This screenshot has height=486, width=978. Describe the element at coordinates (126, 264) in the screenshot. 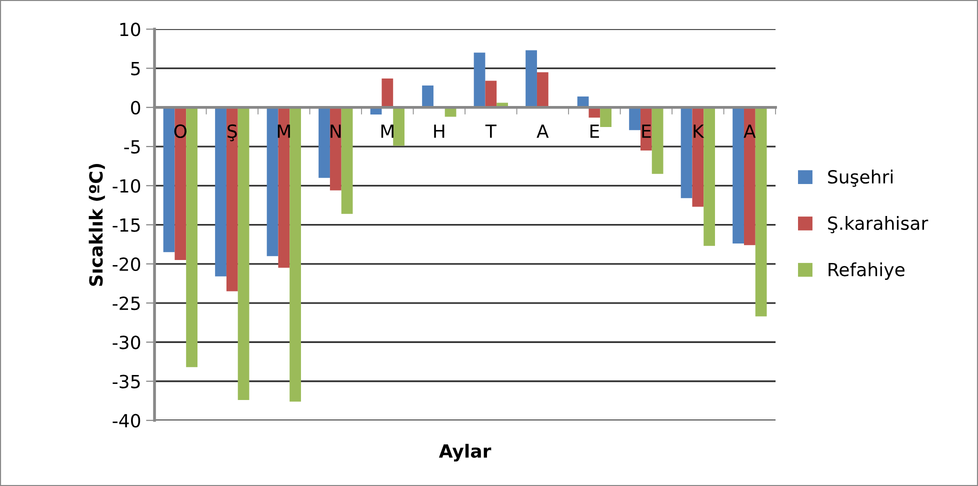

I see `y-tick-label: -20` at that location.